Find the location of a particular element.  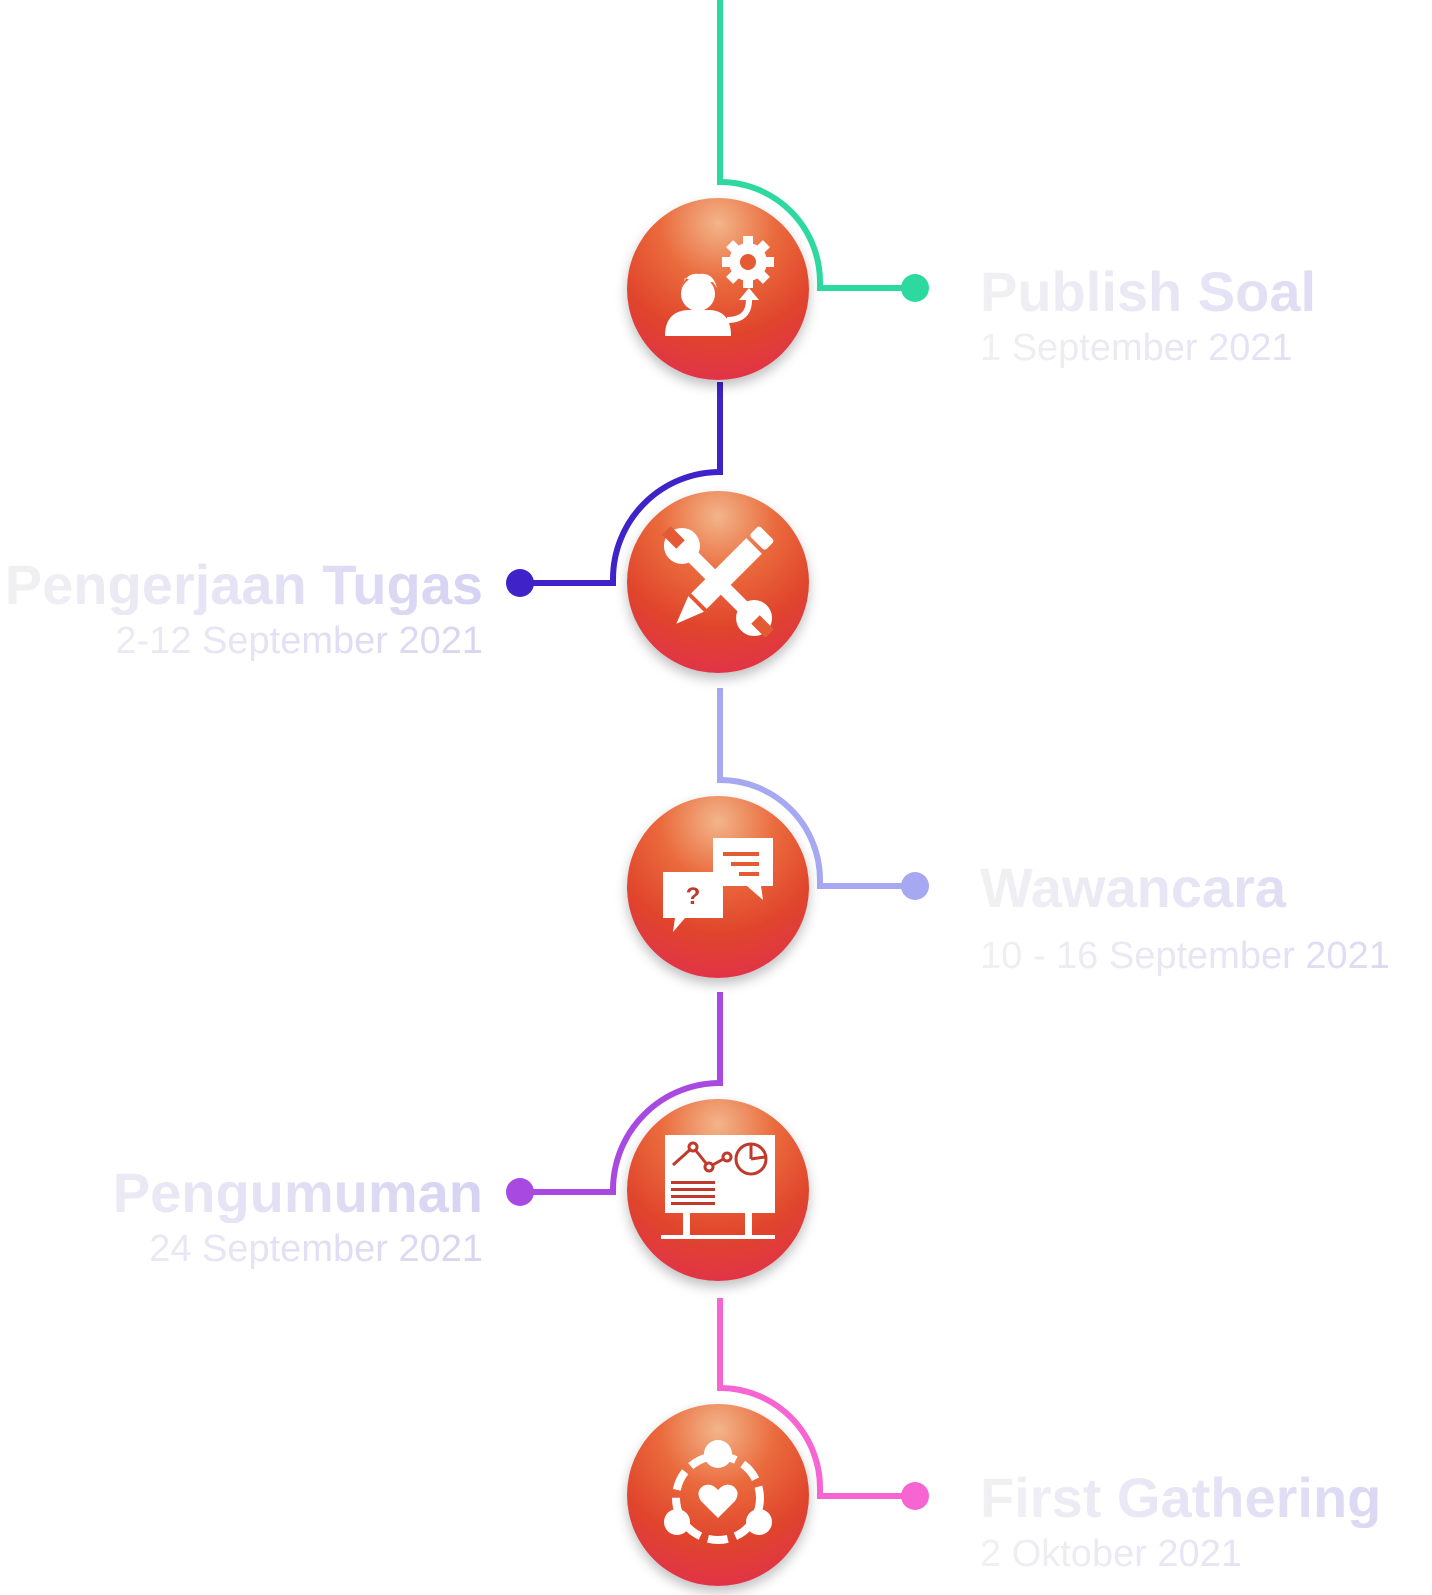

milestone-title: Wawancara is located at coordinates (1206, 888).